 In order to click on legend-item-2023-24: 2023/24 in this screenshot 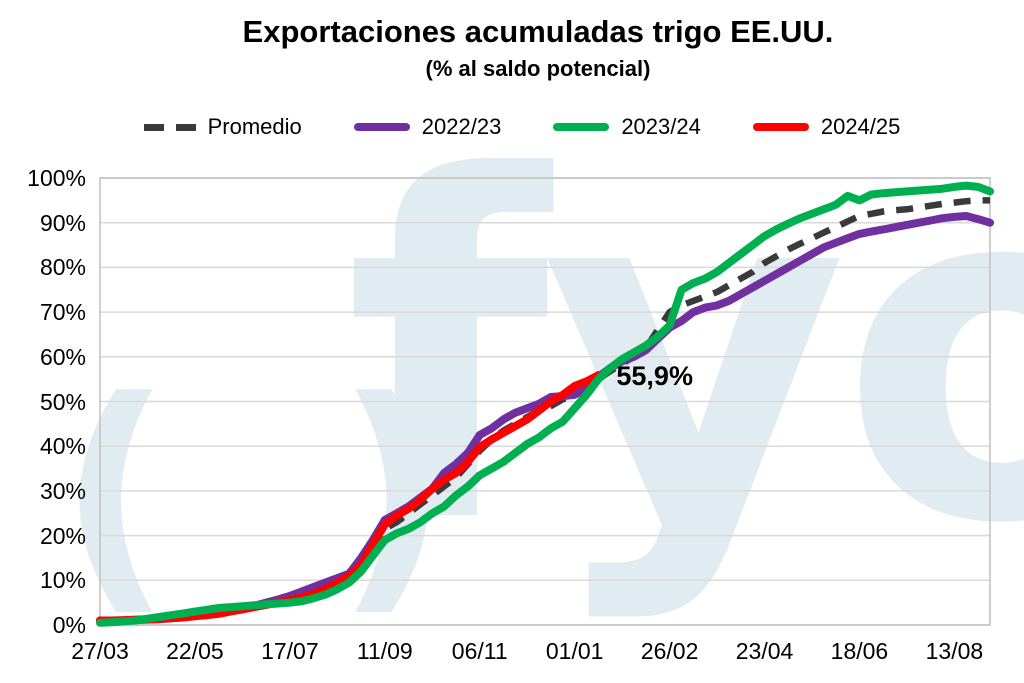, I will do `click(627, 127)`.